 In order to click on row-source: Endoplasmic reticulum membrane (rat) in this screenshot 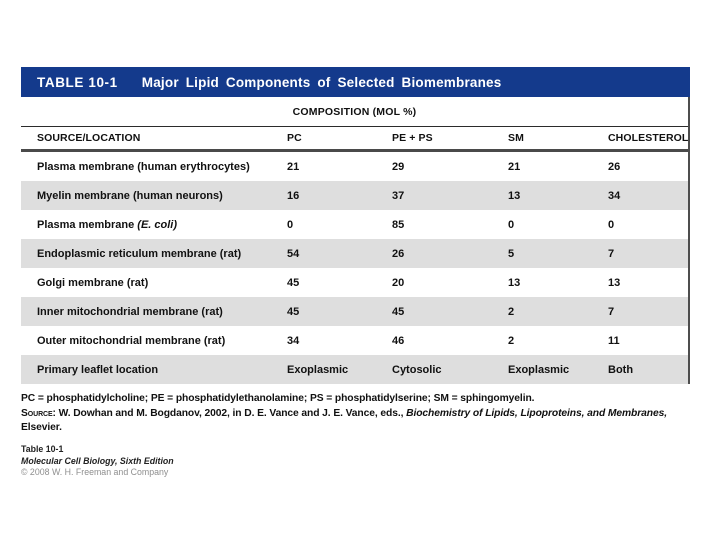, I will do `click(139, 253)`.